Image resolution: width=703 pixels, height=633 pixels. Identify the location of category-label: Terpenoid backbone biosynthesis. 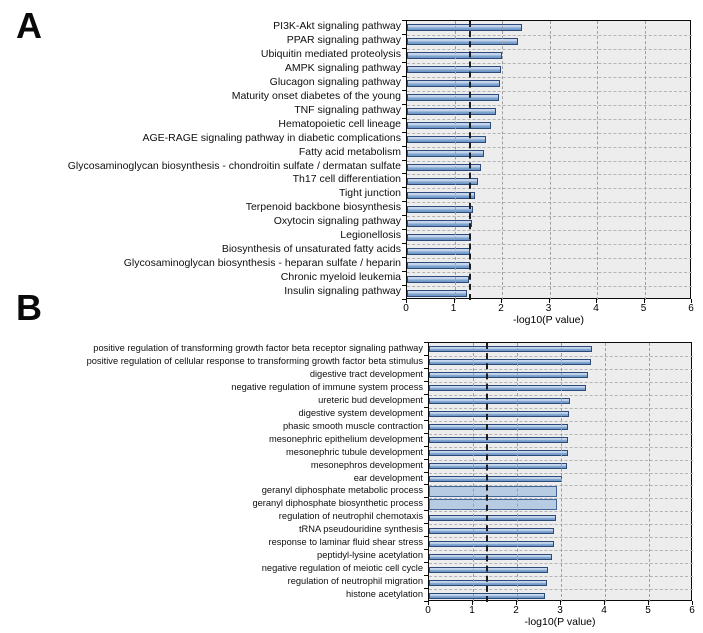
(323, 207).